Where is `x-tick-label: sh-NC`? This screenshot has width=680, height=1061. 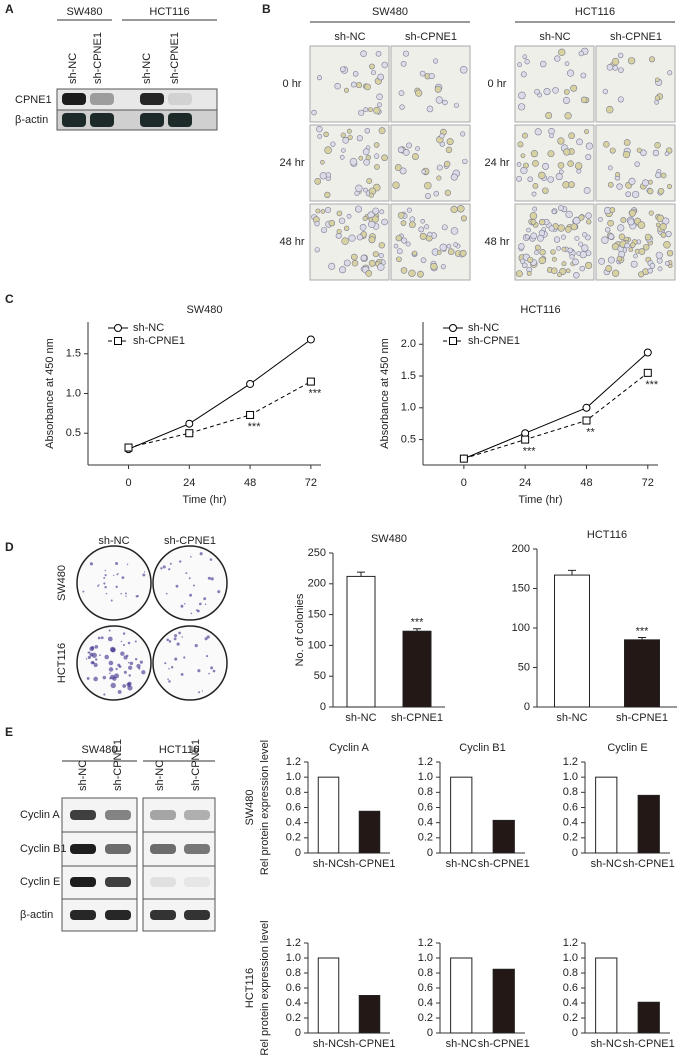 x-tick-label: sh-NC is located at coordinates (328, 1044).